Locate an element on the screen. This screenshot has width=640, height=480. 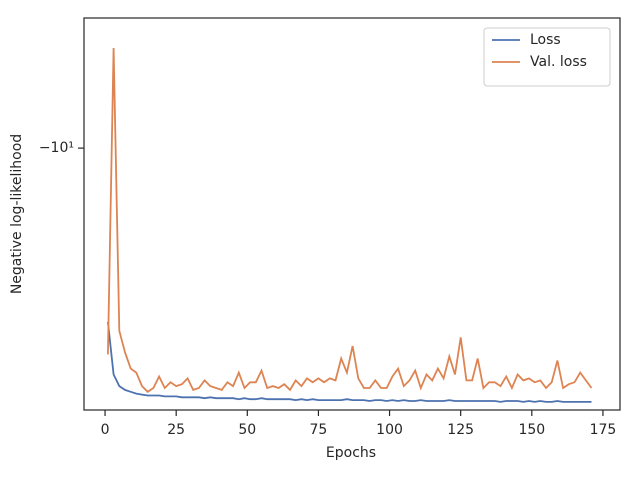
line is located at coordinates (349, 362).